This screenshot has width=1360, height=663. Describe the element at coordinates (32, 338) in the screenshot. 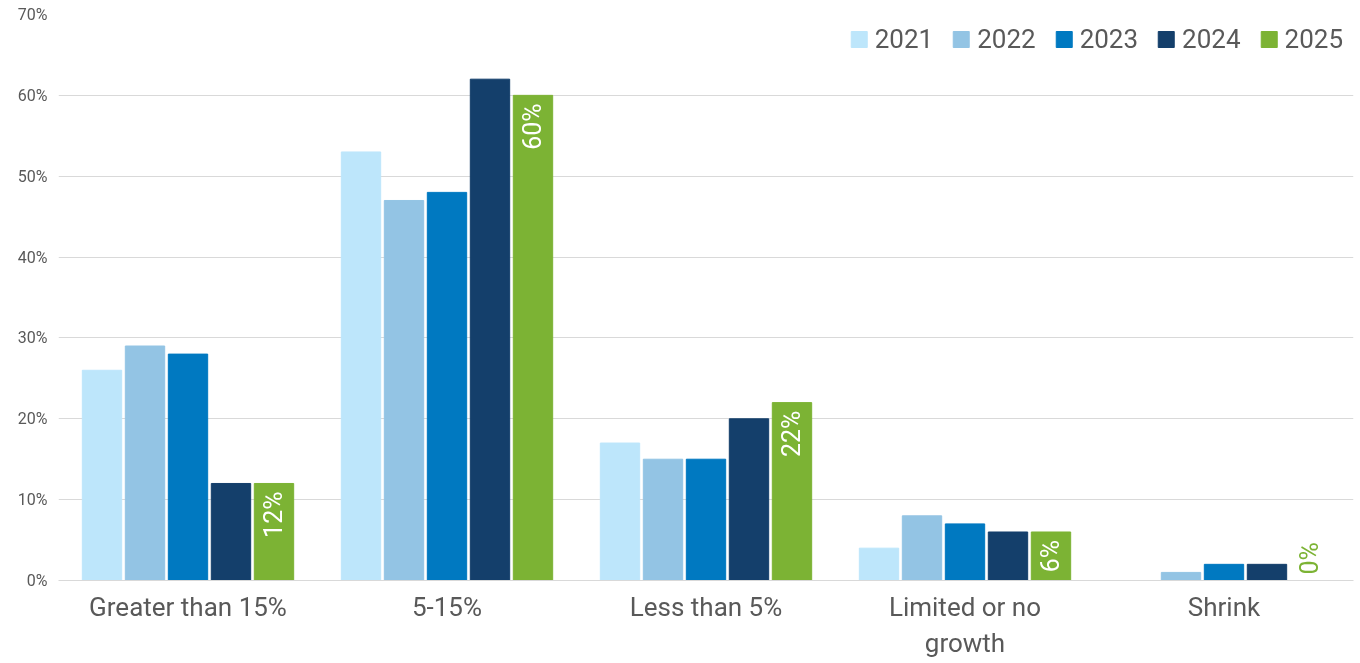

I see `y-tick-label: 30%` at that location.